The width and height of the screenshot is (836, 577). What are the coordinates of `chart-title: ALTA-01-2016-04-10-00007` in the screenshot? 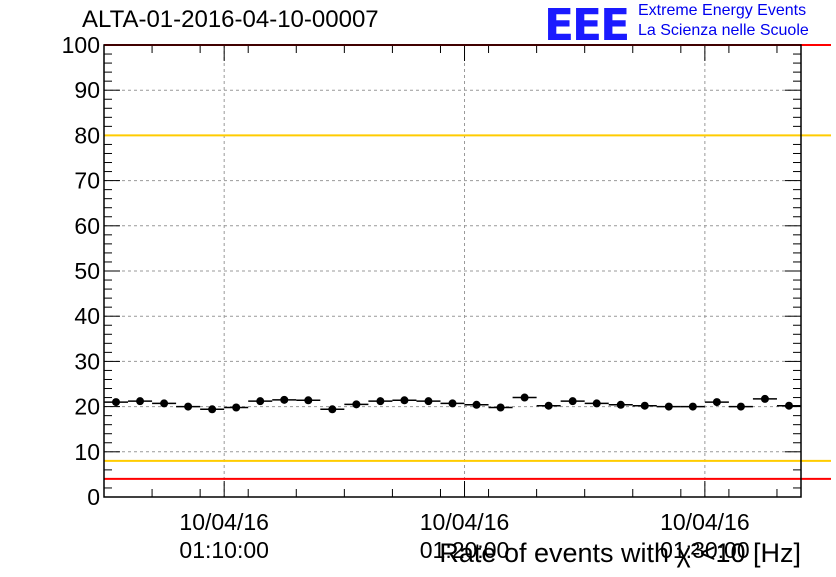 It's located at (230, 19).